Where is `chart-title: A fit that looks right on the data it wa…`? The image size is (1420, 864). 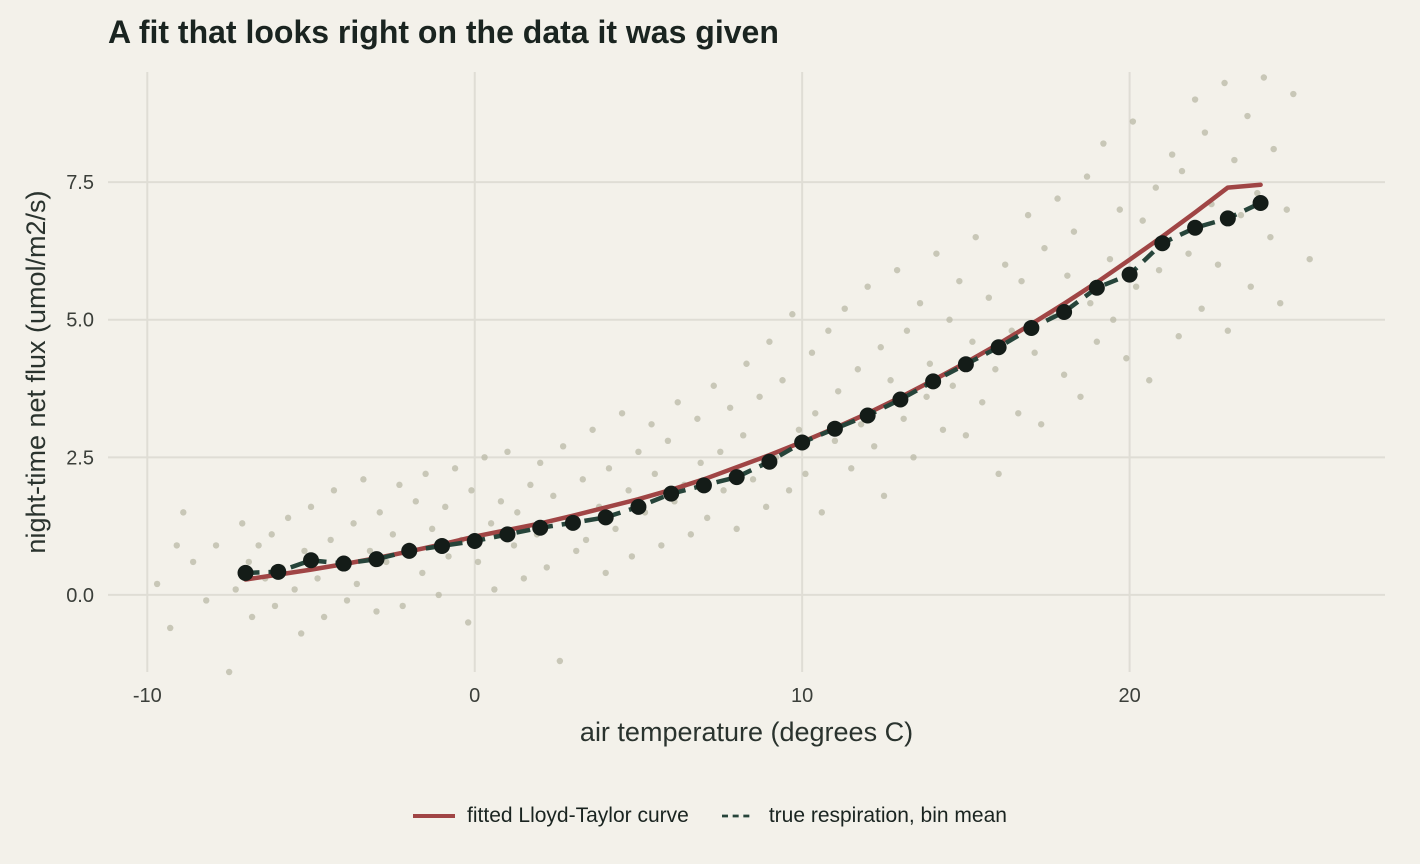
chart-title: A fit that looks right on the data it wa… is located at coordinates (443, 32).